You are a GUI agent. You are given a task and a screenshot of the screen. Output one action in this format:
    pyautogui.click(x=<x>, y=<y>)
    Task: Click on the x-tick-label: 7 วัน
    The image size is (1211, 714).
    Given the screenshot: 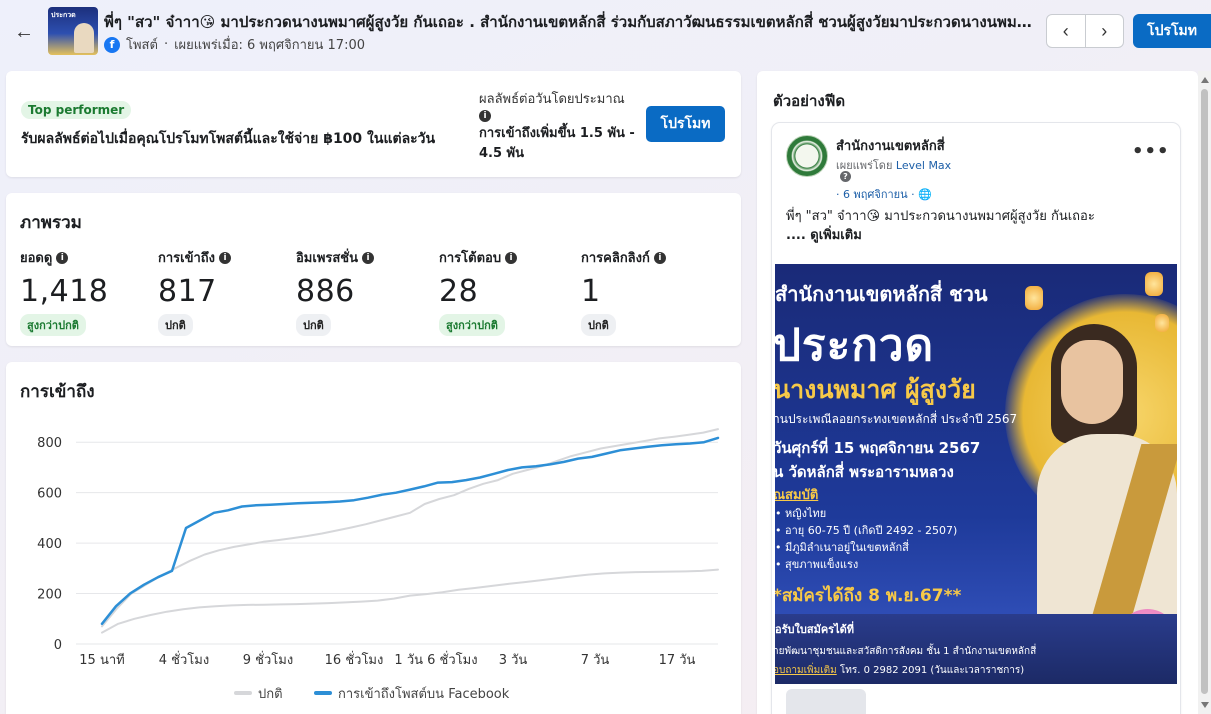 What is the action you would take?
    pyautogui.click(x=595, y=660)
    